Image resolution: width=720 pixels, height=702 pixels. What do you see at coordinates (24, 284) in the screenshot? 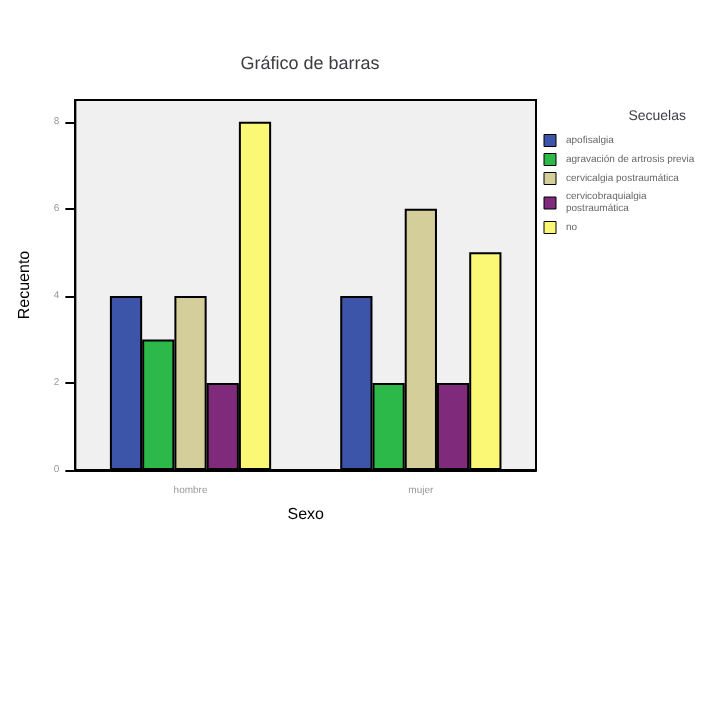
I see `y-axis-title: Recuento` at bounding box center [24, 284].